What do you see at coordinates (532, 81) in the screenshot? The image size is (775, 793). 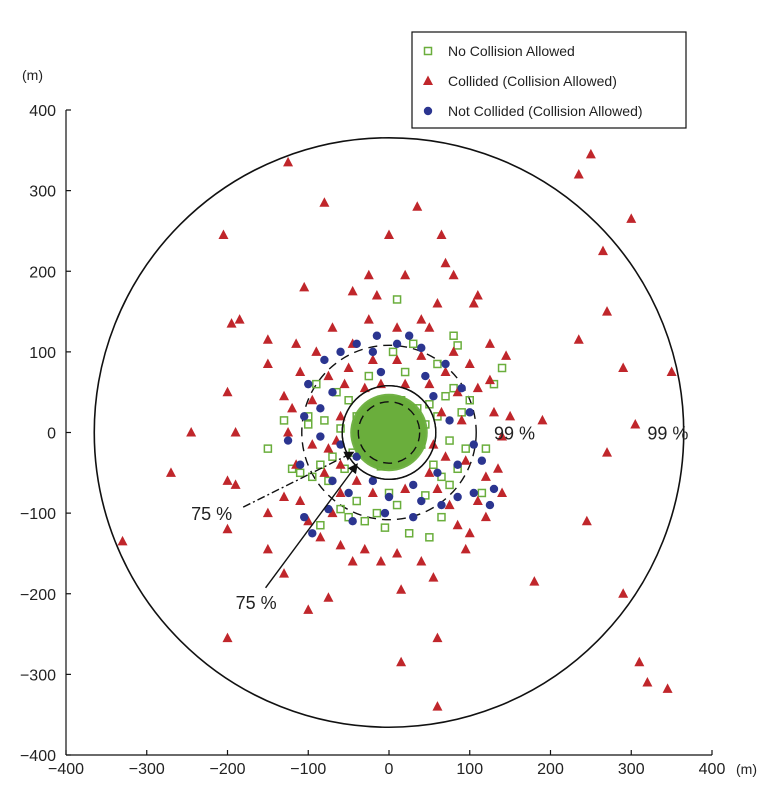 I see `legend-label: Collided (Collision Allowed)` at bounding box center [532, 81].